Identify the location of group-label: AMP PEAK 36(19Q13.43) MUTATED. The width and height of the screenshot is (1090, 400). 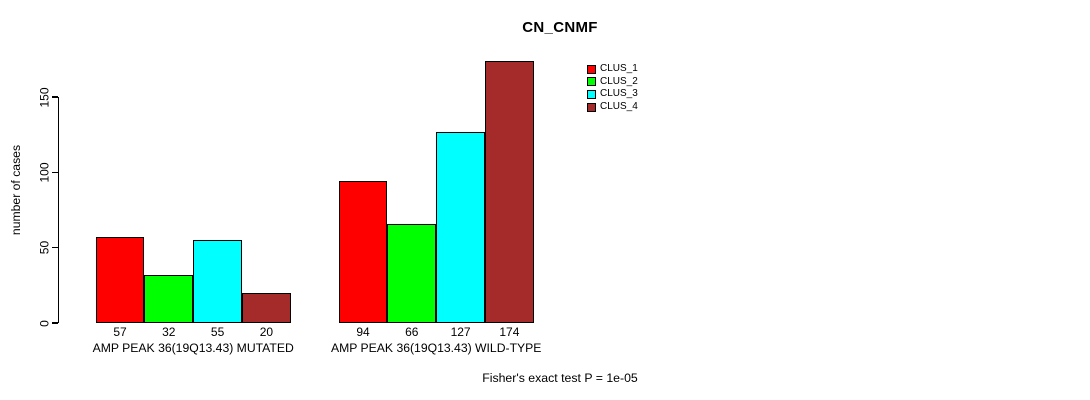
(193, 348).